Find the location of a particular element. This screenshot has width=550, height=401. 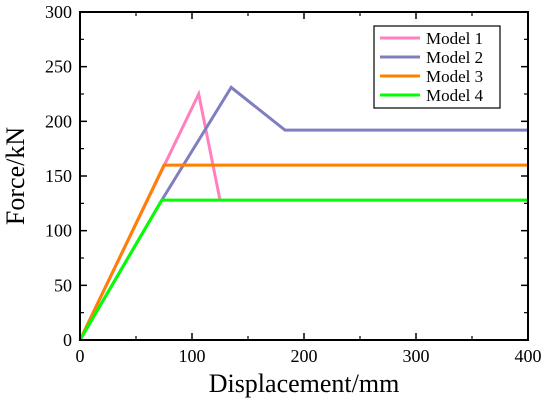

x-tick-label: 100 is located at coordinates (192, 356).